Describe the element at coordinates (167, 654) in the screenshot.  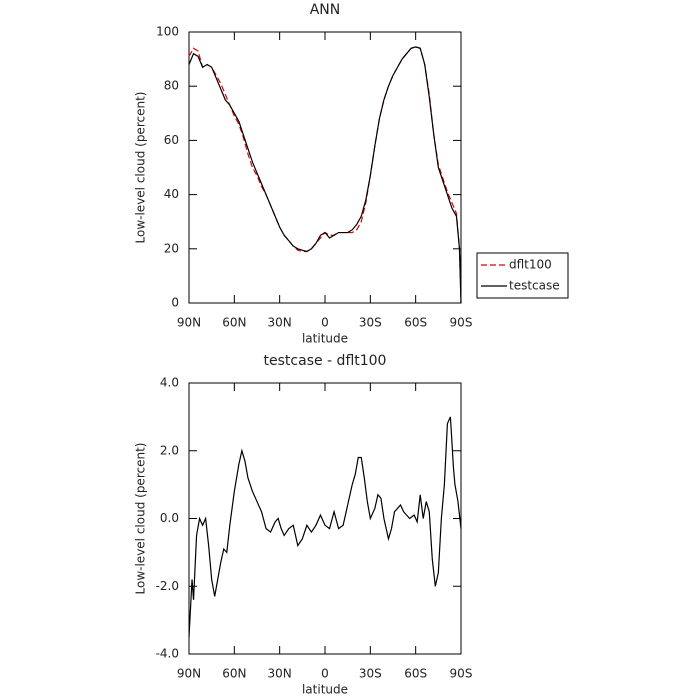
I see `y-tick-label: -4.0` at that location.